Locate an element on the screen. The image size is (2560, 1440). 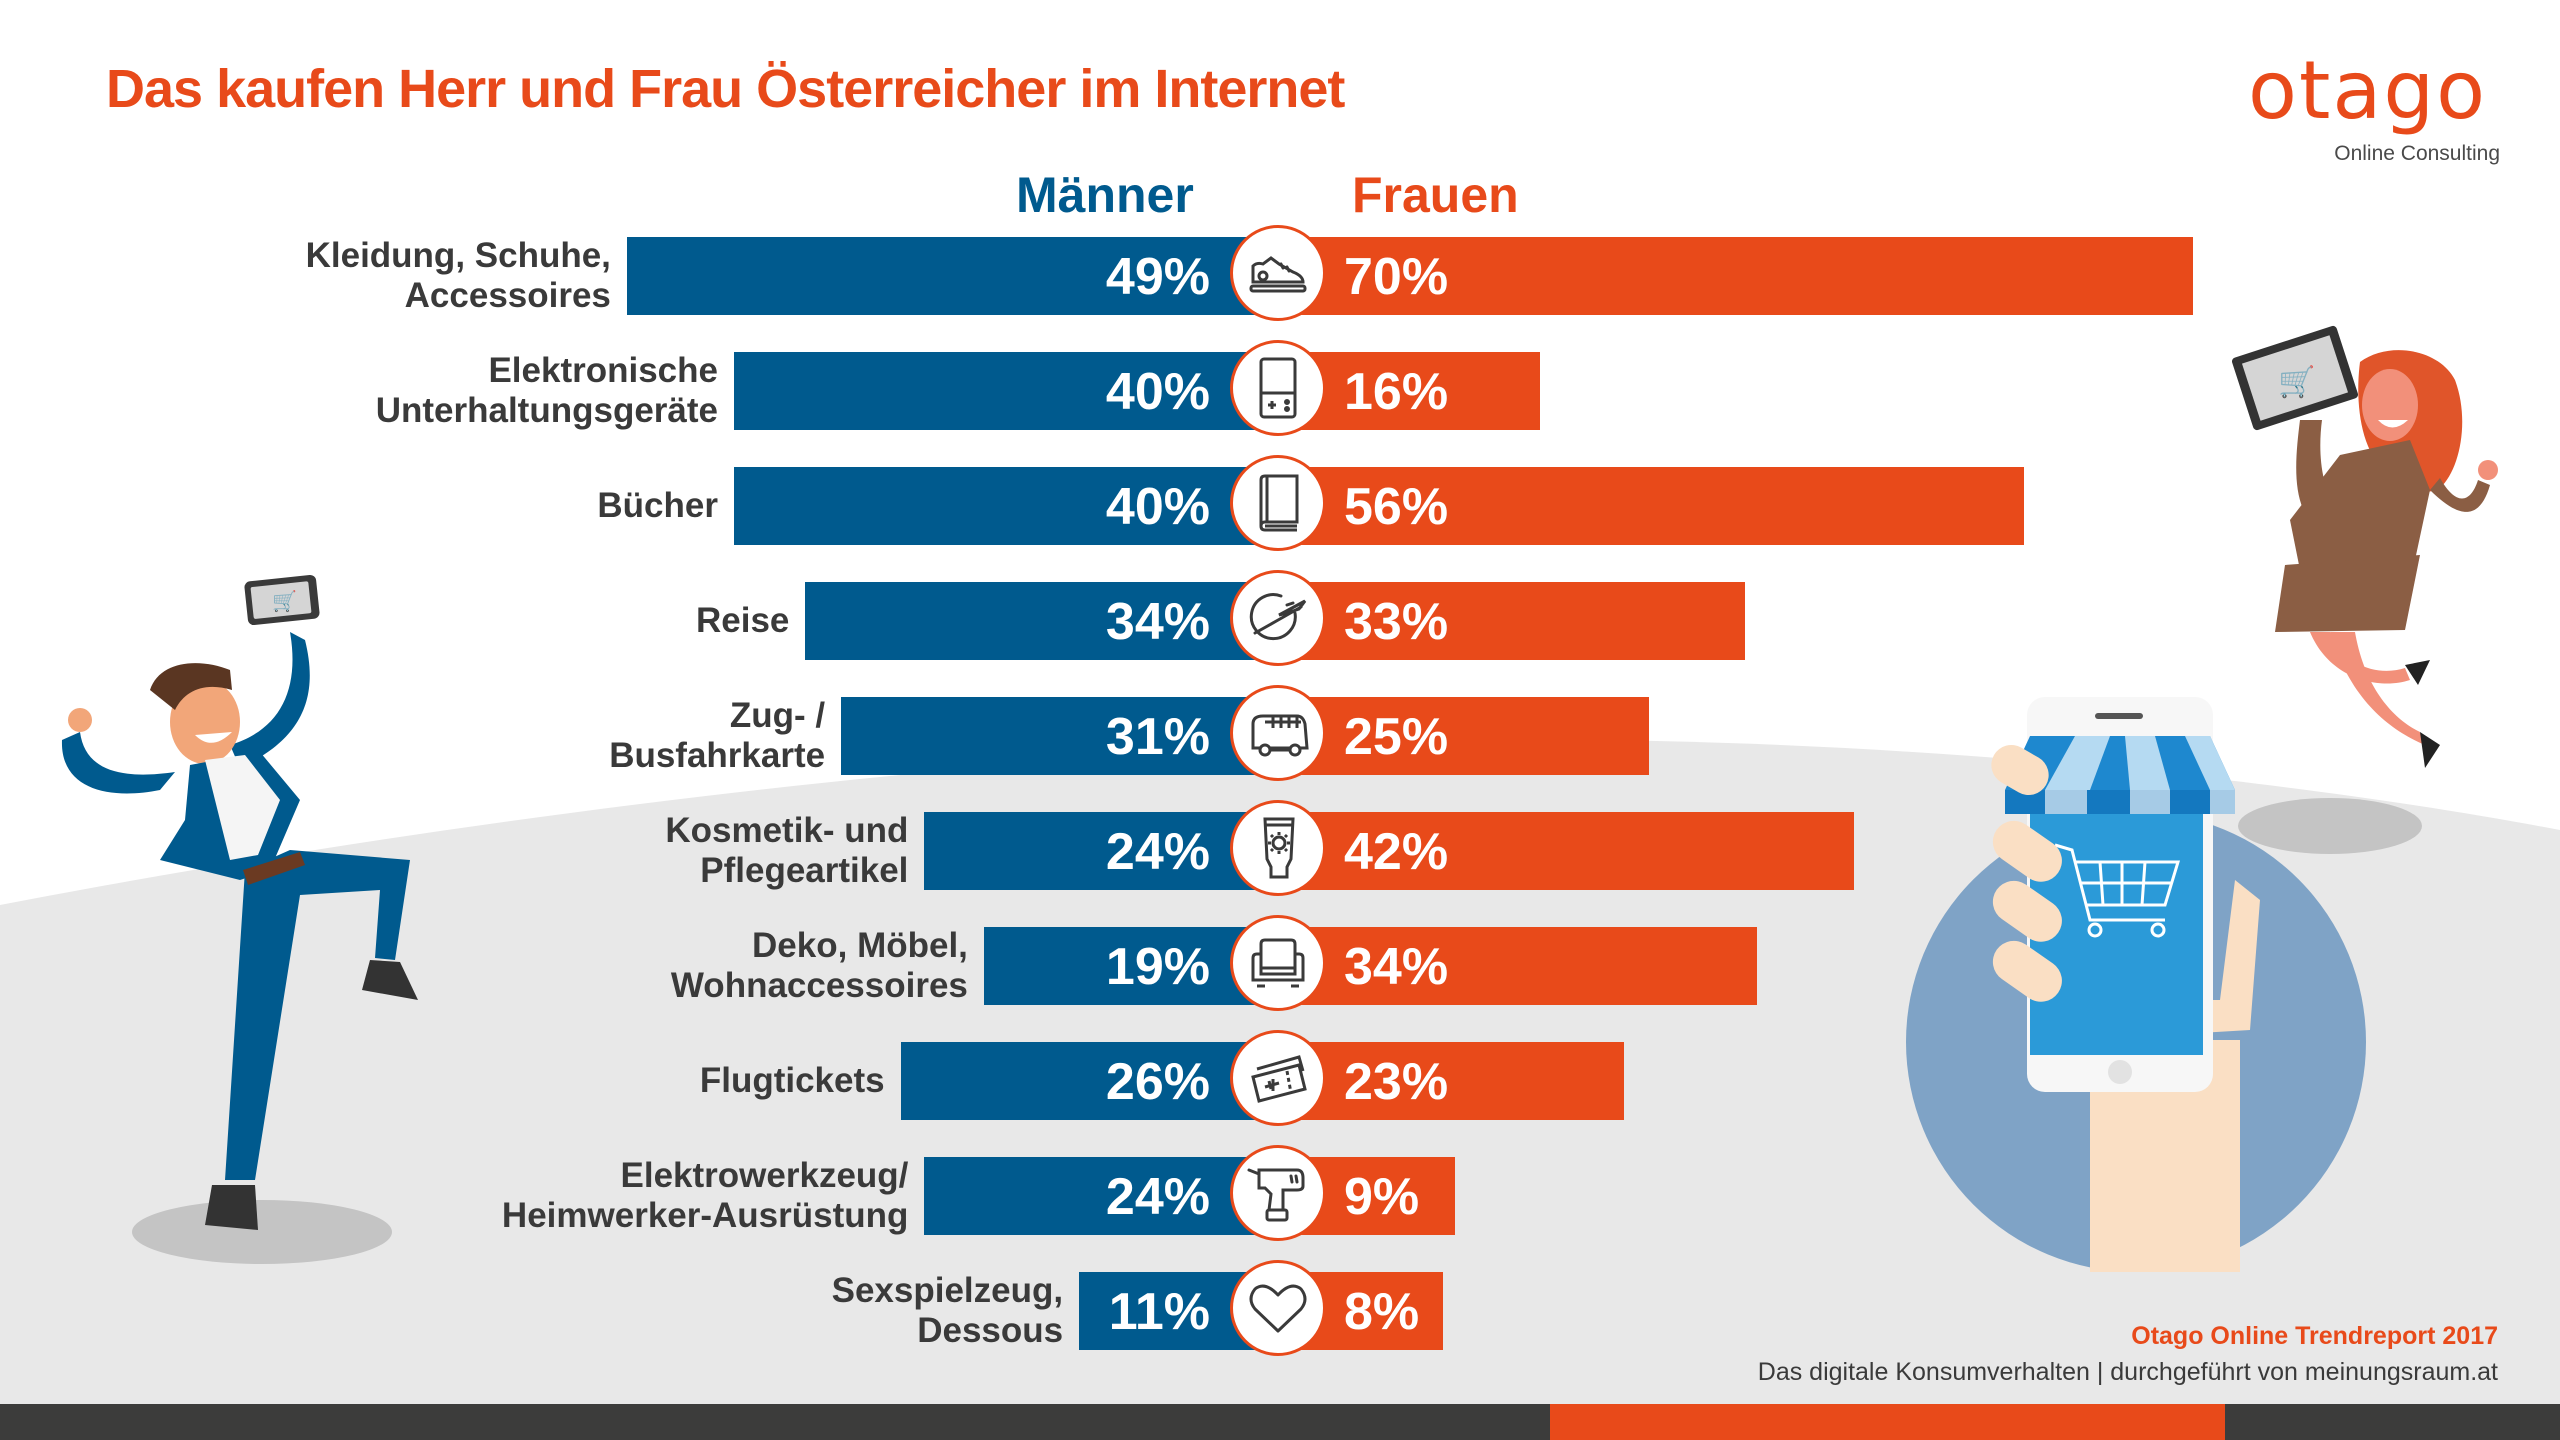
chart-row: 34% 33% Reise is located at coordinates (1280, 618).